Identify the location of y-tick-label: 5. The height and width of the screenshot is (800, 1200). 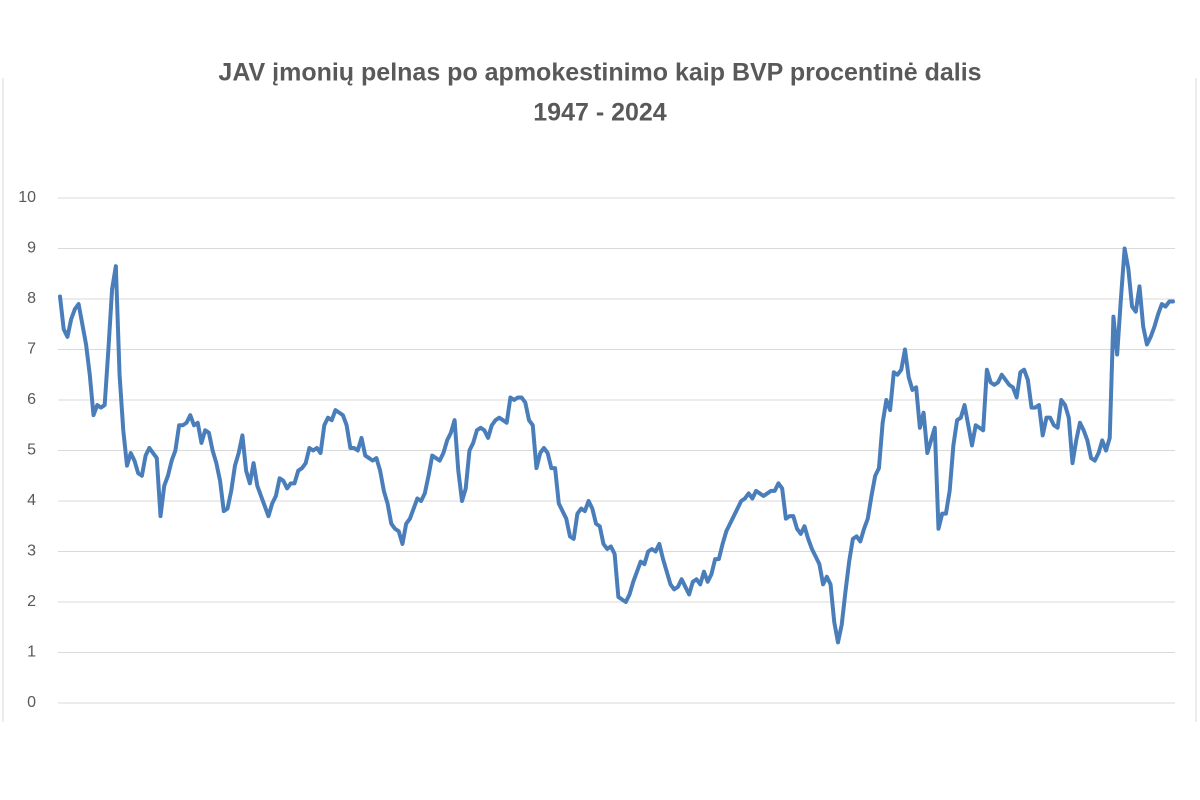
(31, 450).